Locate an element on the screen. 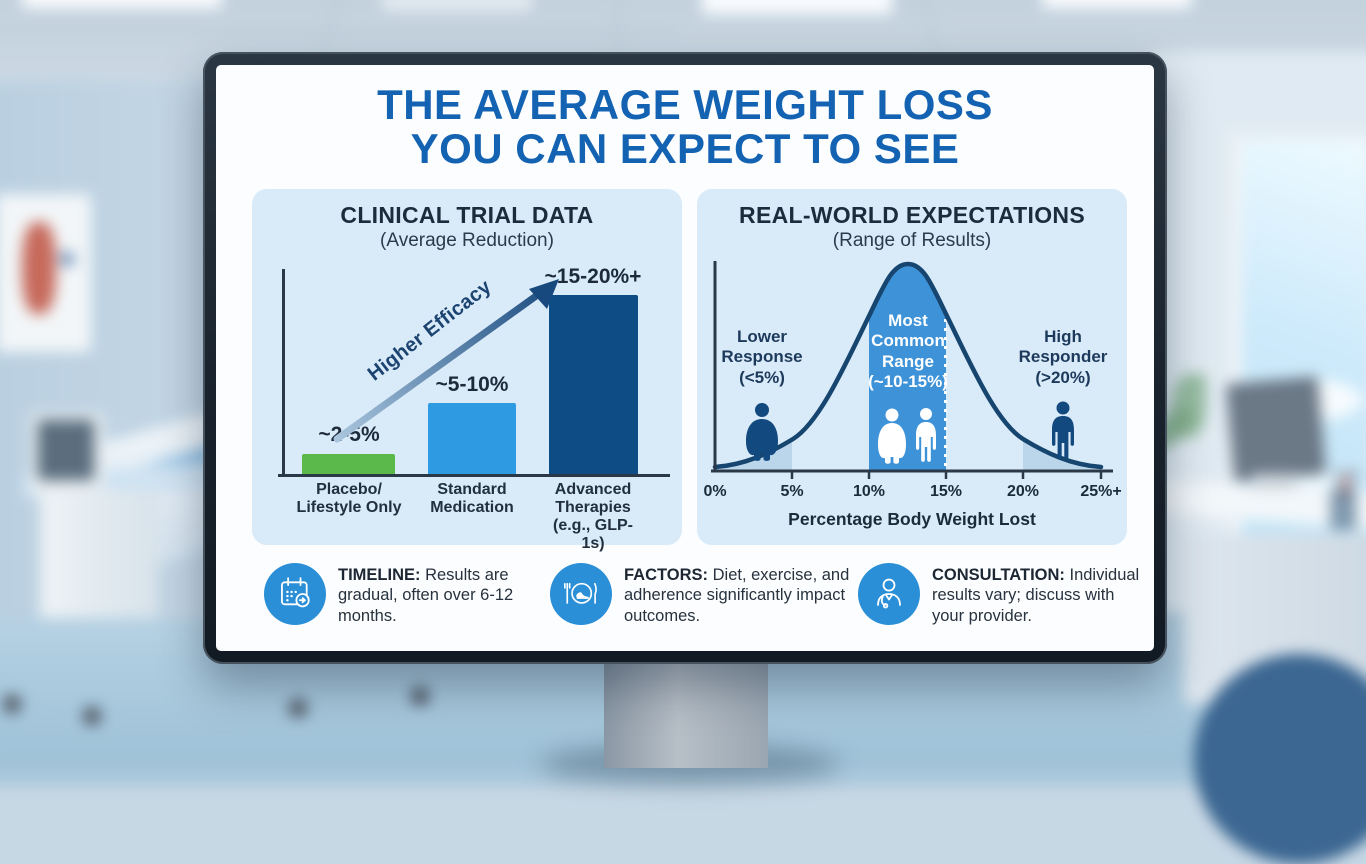 The width and height of the screenshot is (1366, 864). calendar-icon is located at coordinates (295, 594).